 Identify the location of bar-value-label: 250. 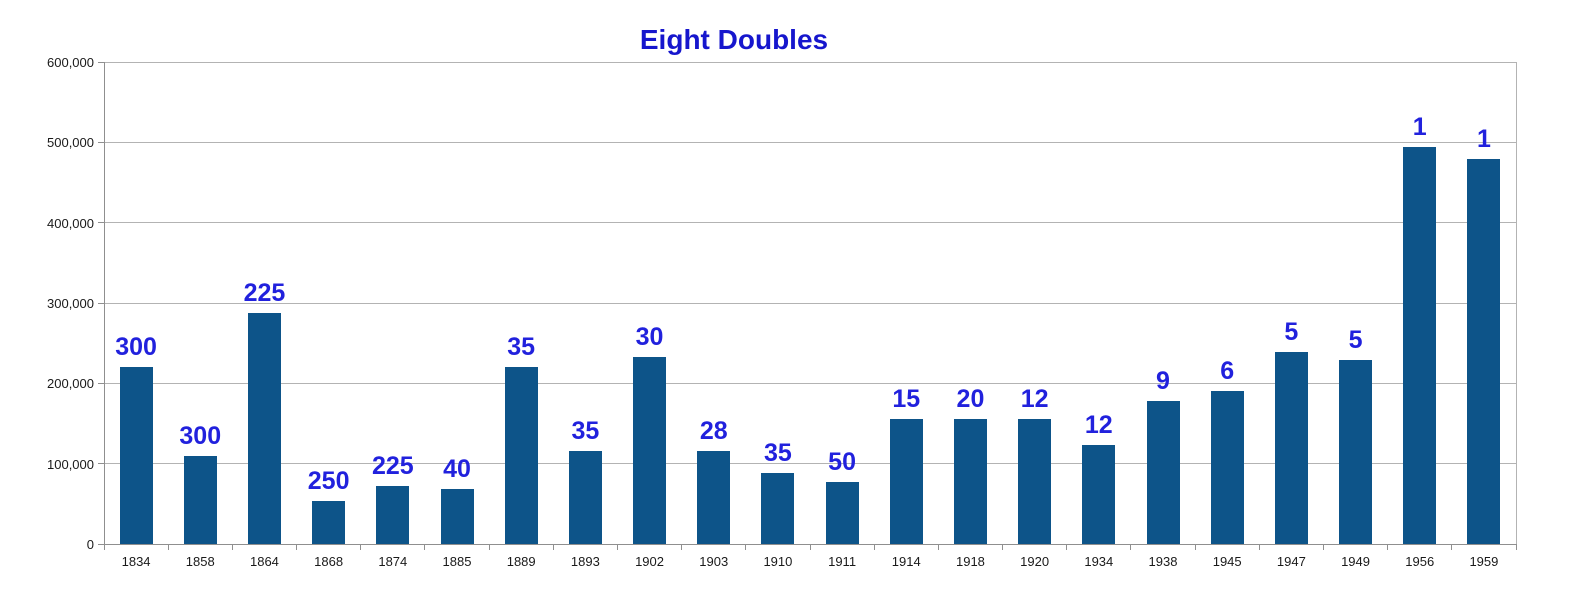
(328, 481).